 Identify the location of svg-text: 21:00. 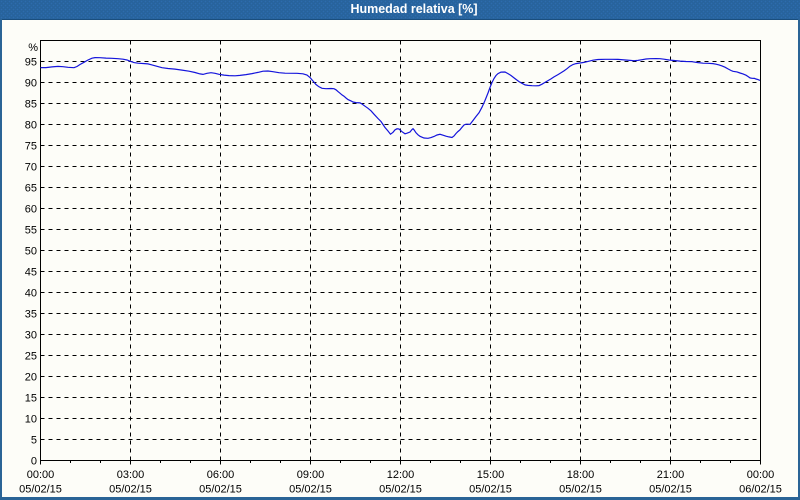
(671, 475).